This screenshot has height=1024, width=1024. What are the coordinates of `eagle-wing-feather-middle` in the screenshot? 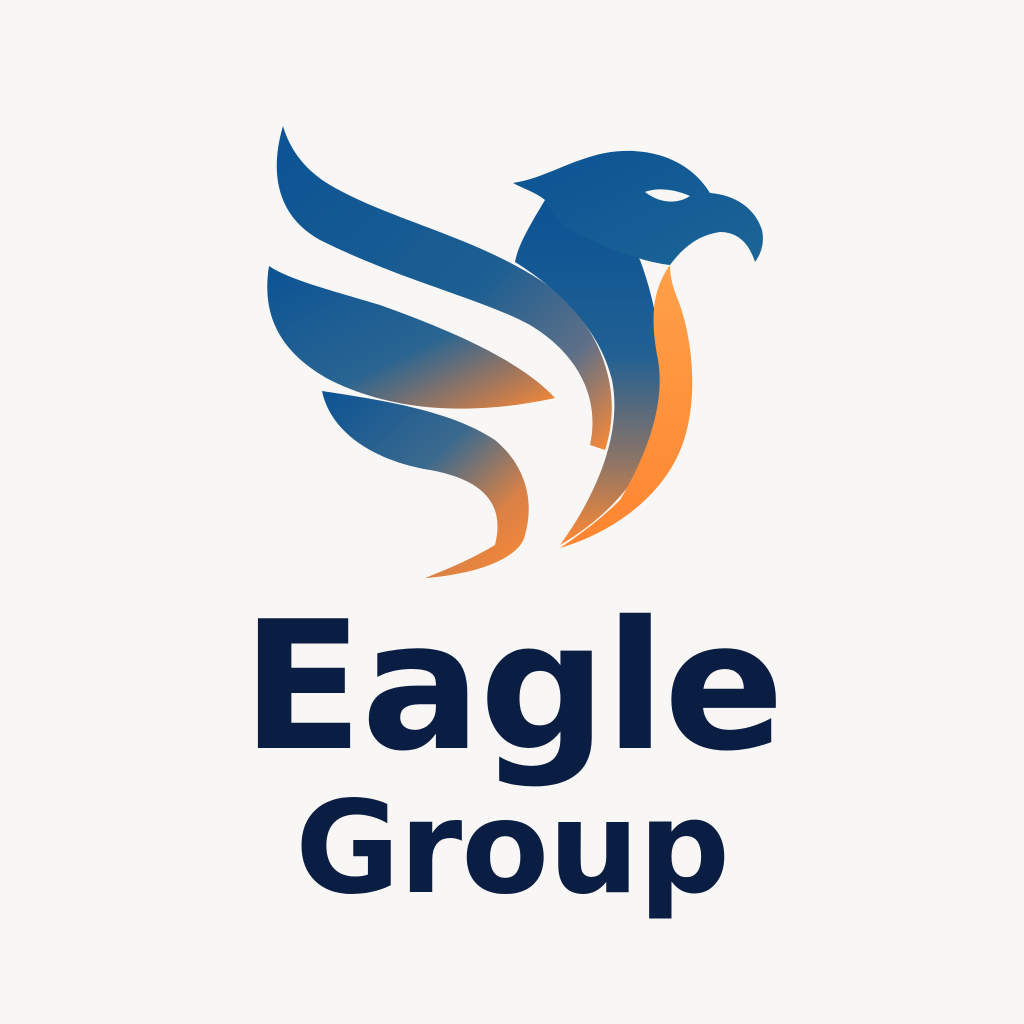 It's located at (411, 337).